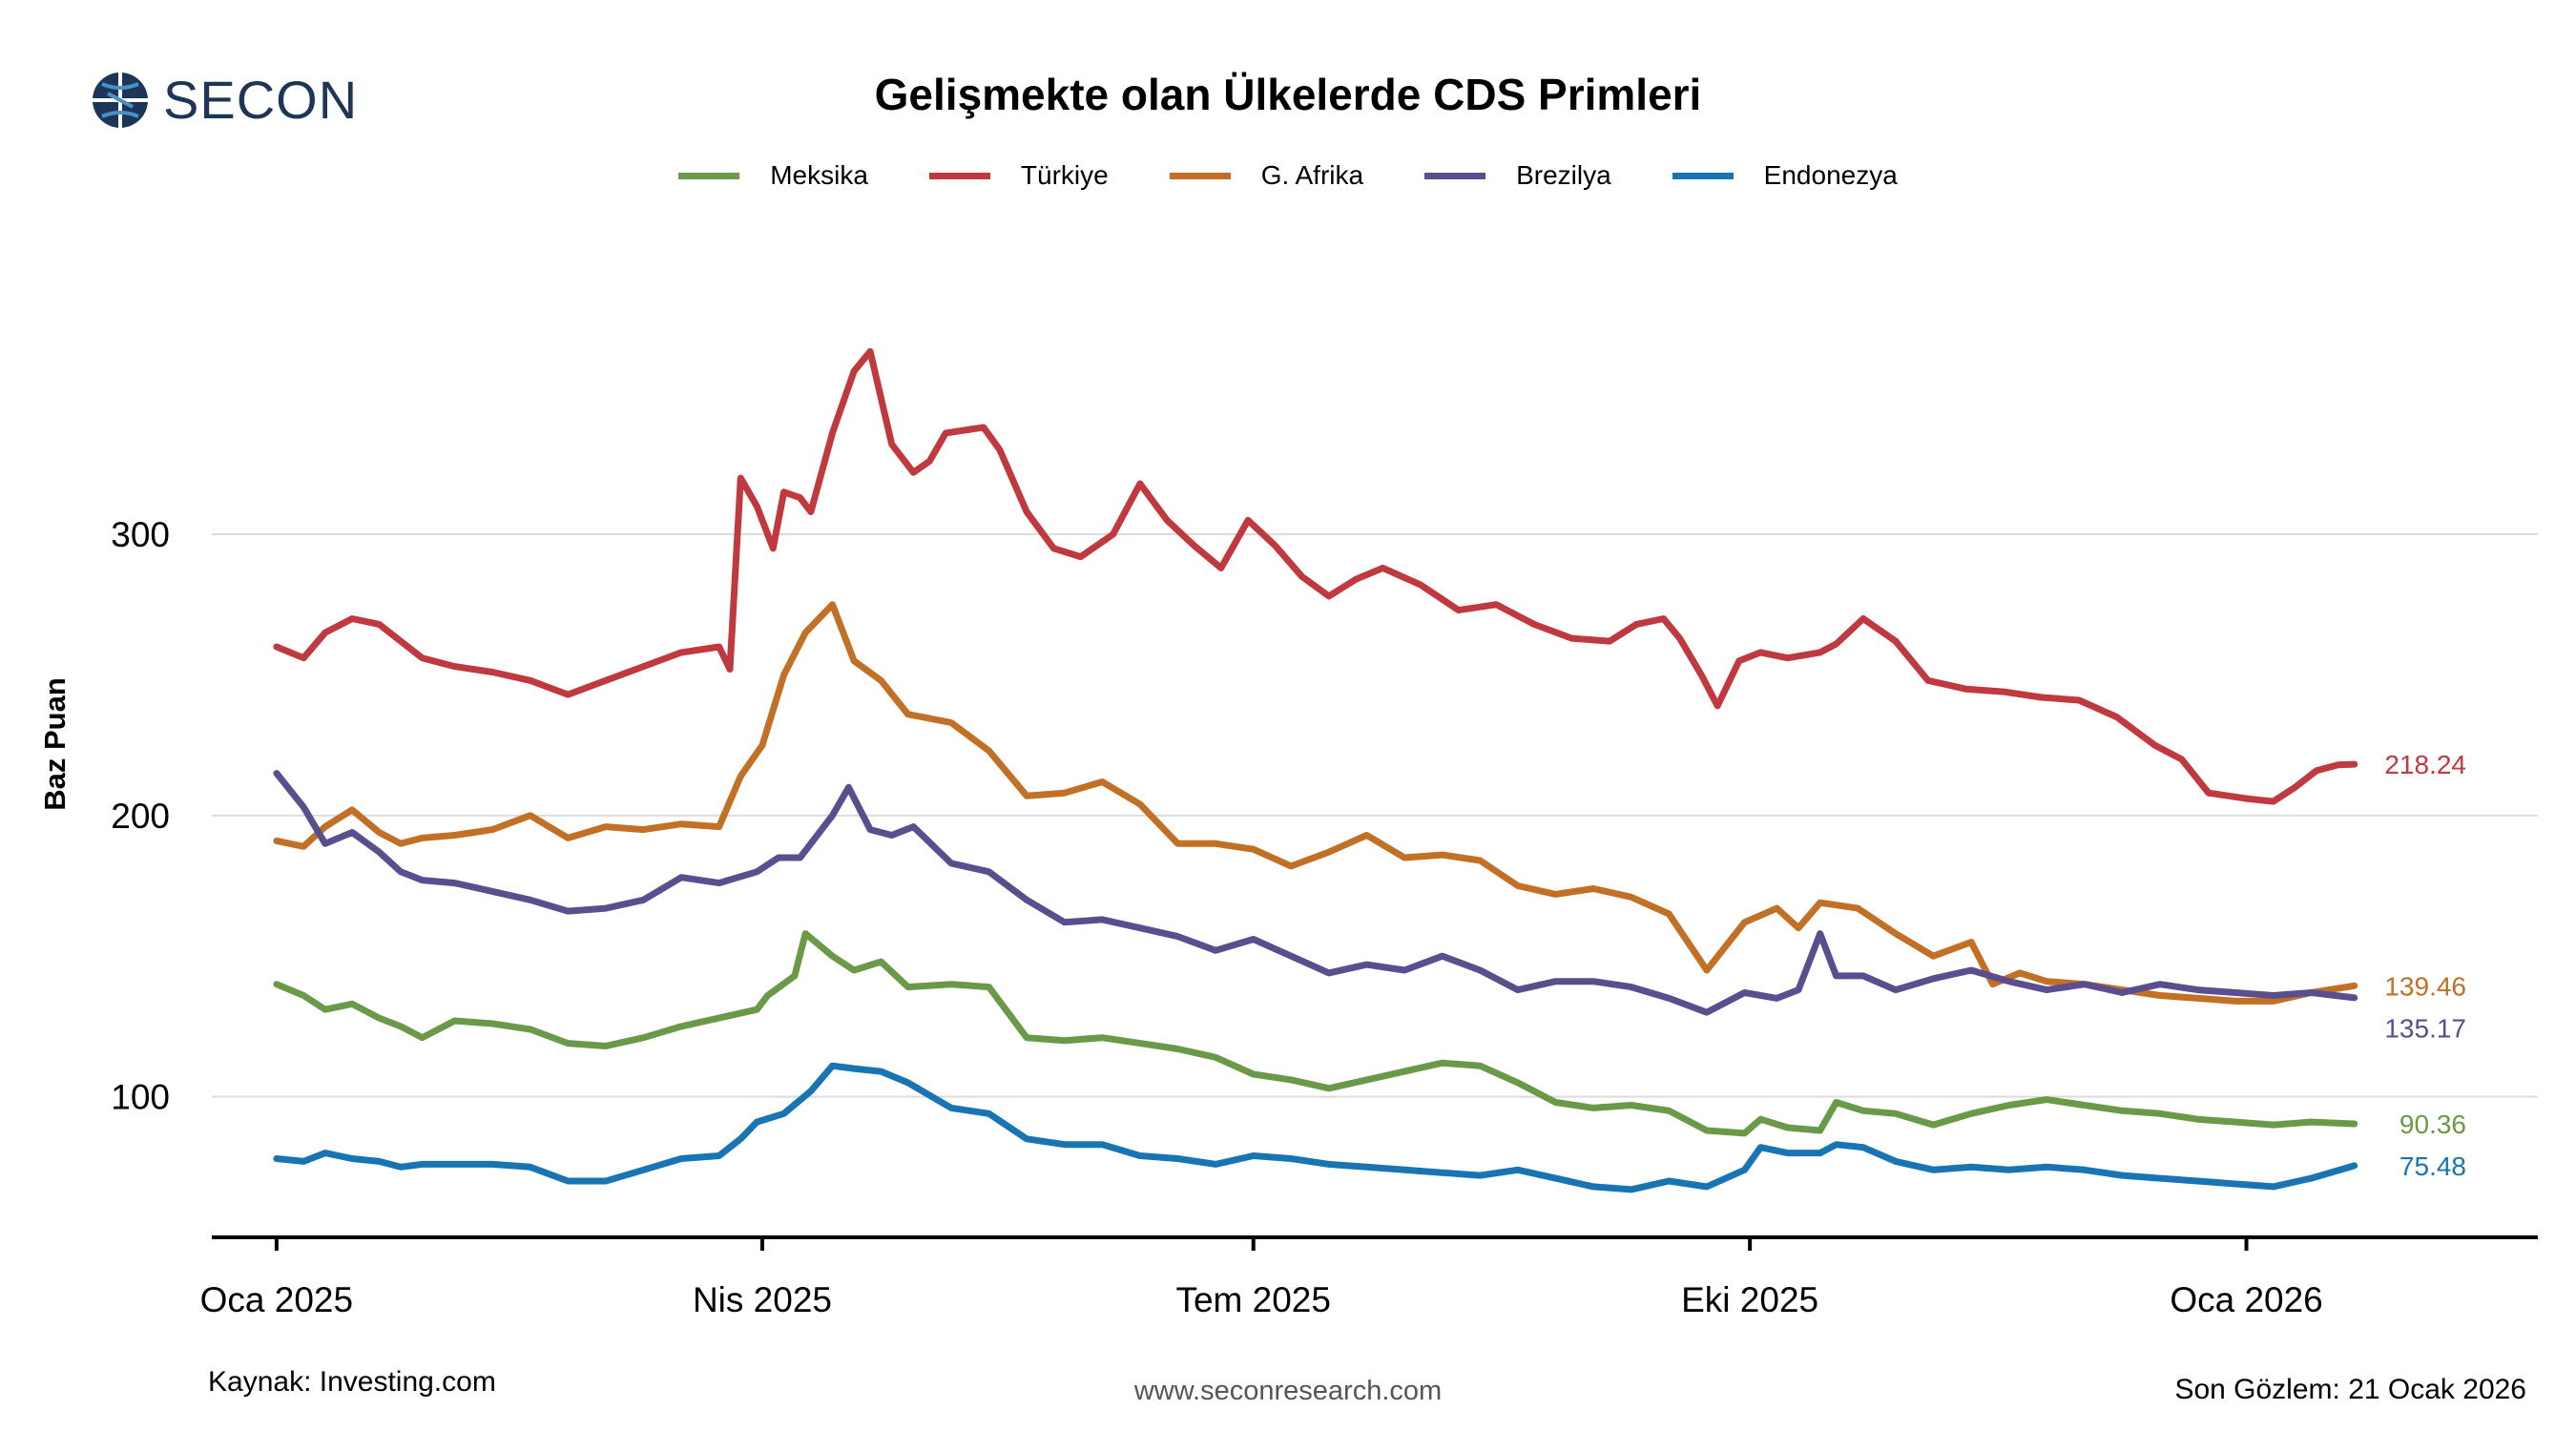 This screenshot has width=2576, height=1431. What do you see at coordinates (352, 1382) in the screenshot?
I see `source-note: Kaynak: Investing.com` at bounding box center [352, 1382].